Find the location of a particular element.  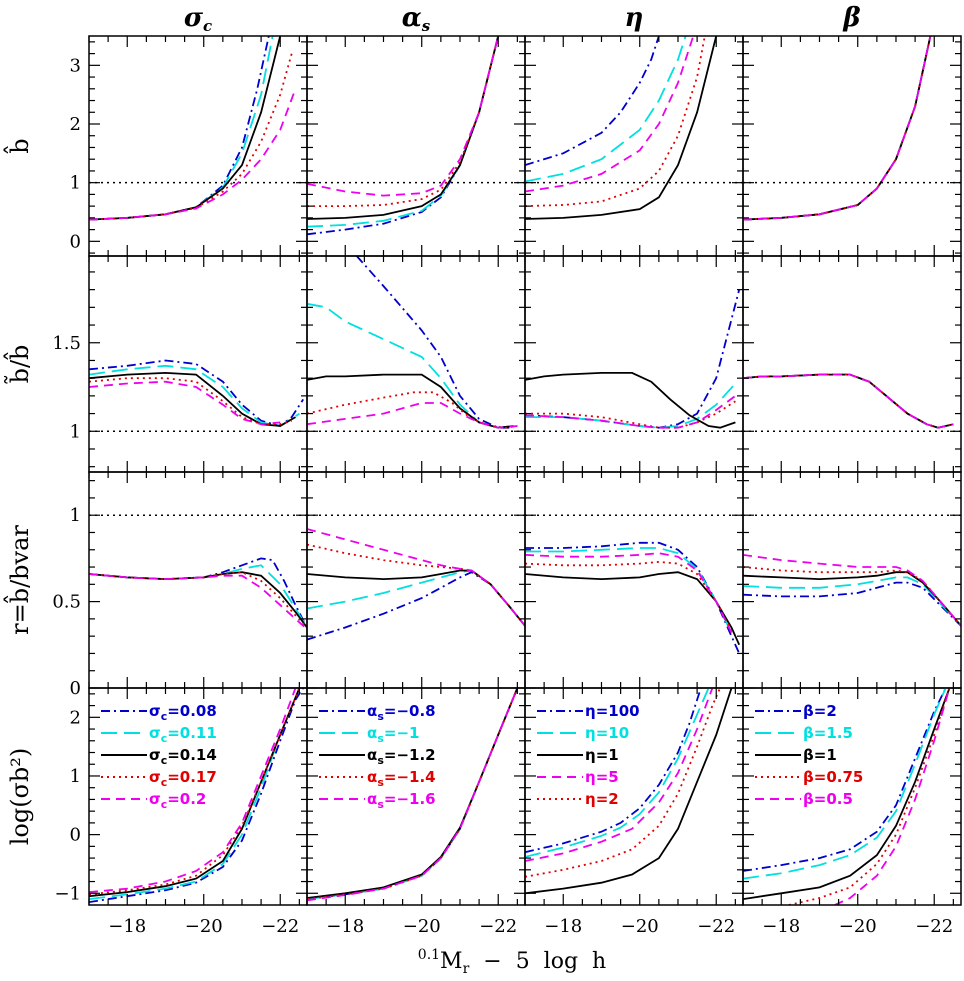

panel-r2-c2 is located at coordinates (416, 364).